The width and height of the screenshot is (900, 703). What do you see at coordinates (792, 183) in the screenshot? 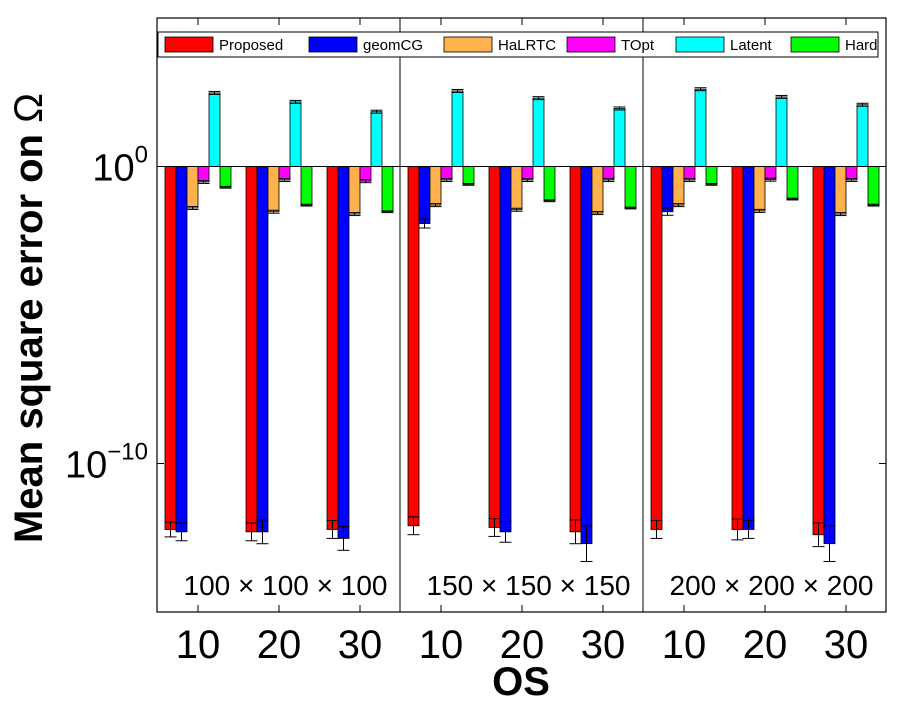
I see `bar-hard-p3-os20` at bounding box center [792, 183].